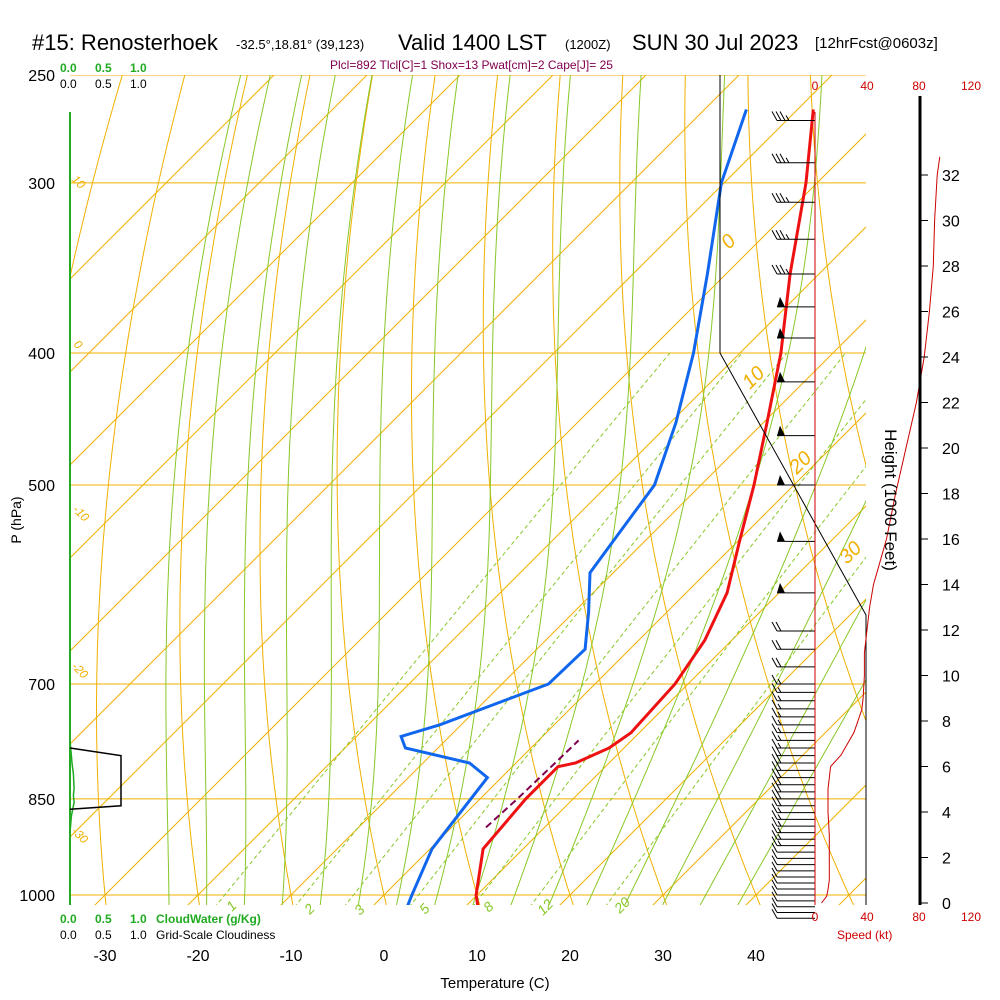 The width and height of the screenshot is (1000, 1000). What do you see at coordinates (715, 42) in the screenshot?
I see `valid-date: SUN 30 Jul 2023` at bounding box center [715, 42].